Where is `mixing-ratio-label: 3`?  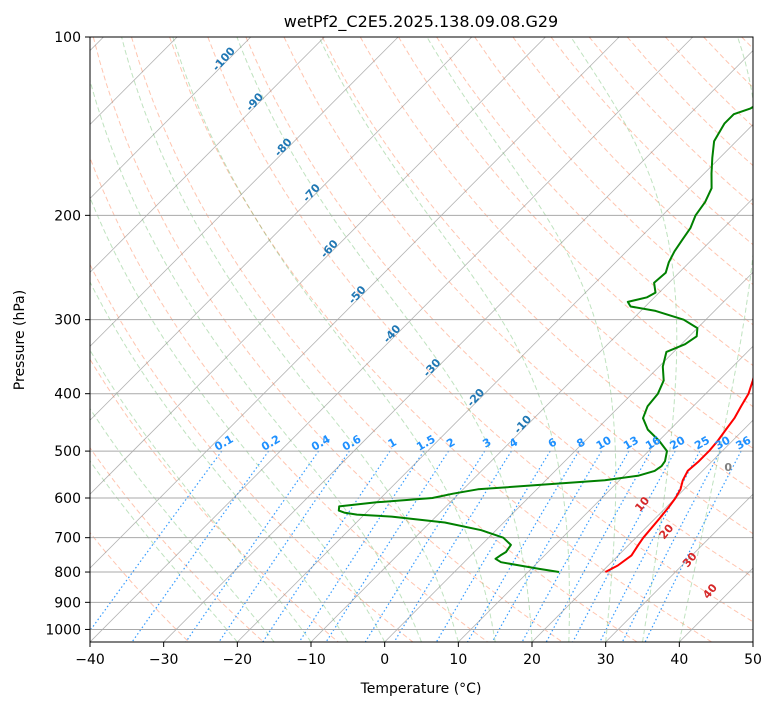
mixing-ratio-label: 3 is located at coordinates (486, 443).